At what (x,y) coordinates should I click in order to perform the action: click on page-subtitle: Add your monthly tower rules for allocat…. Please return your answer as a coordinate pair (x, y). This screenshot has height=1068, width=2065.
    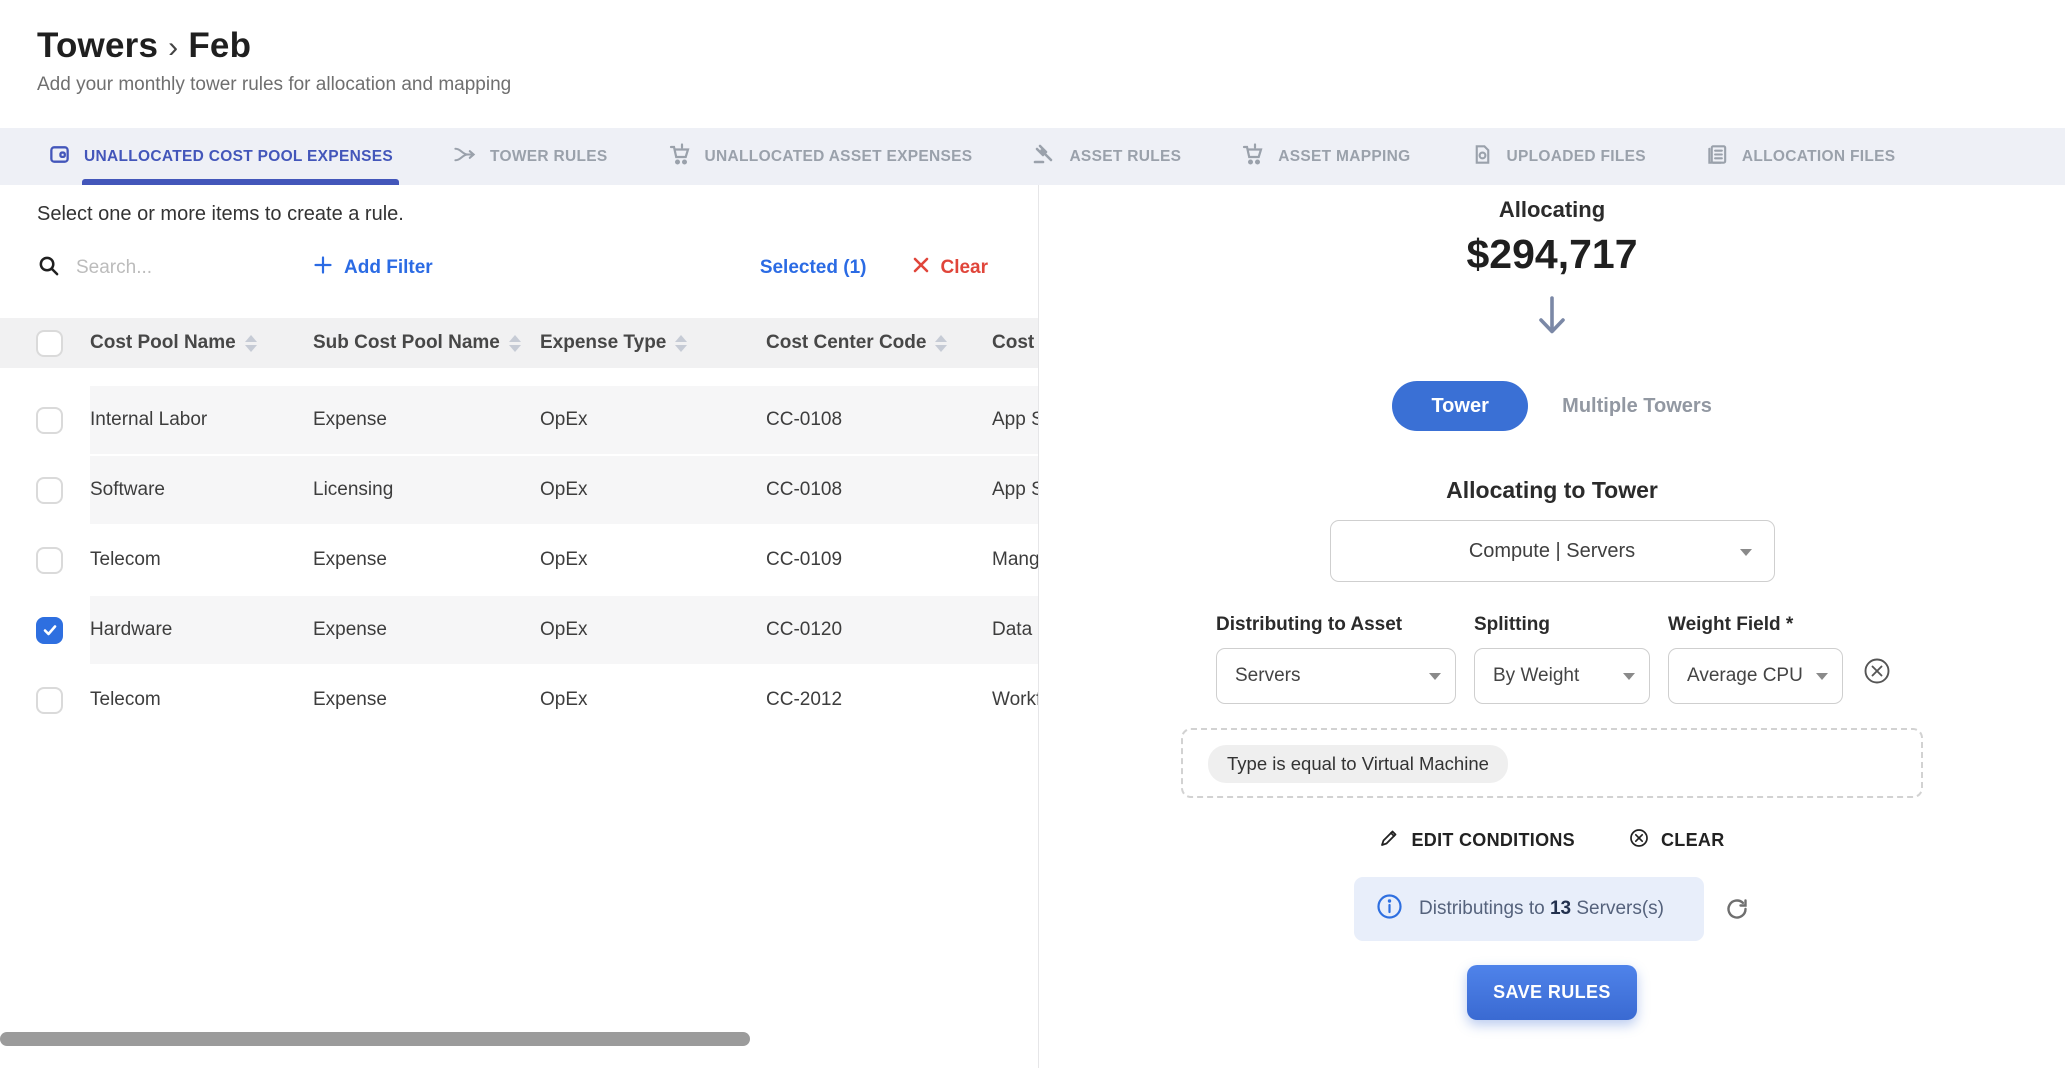
    Looking at the image, I should click on (274, 84).